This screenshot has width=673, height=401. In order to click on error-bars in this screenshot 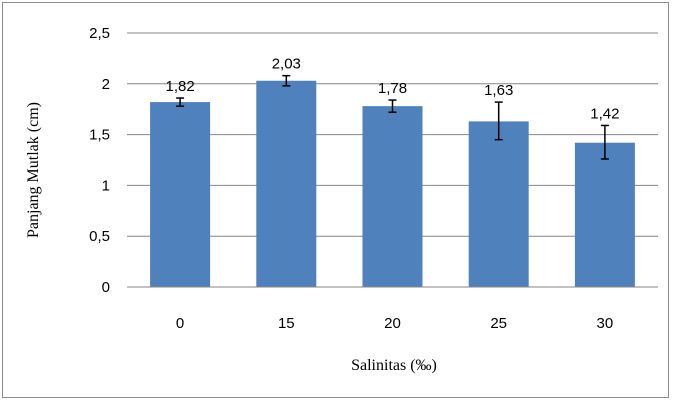, I will do `click(392, 117)`.